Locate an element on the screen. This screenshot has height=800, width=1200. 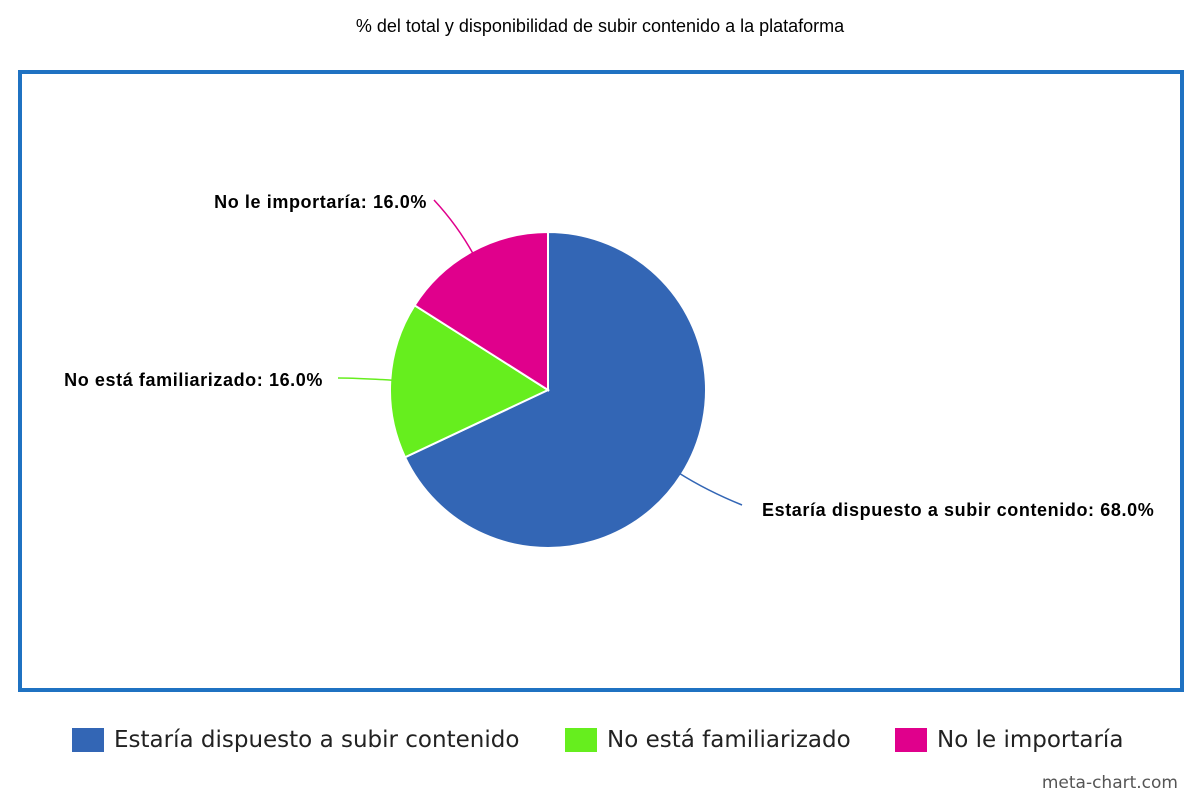
legend-label: No le importaría is located at coordinates (1030, 740).